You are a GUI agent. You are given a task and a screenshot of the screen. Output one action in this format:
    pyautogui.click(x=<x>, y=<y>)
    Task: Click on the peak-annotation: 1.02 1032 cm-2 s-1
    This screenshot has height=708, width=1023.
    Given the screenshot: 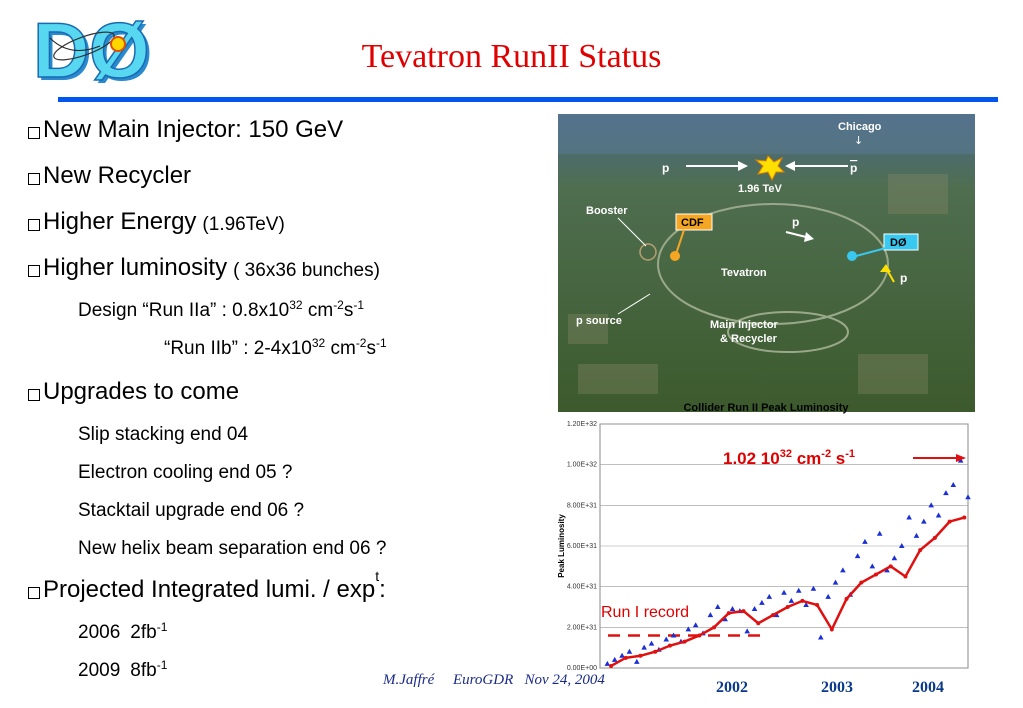 What is the action you would take?
    pyautogui.click(x=789, y=458)
    